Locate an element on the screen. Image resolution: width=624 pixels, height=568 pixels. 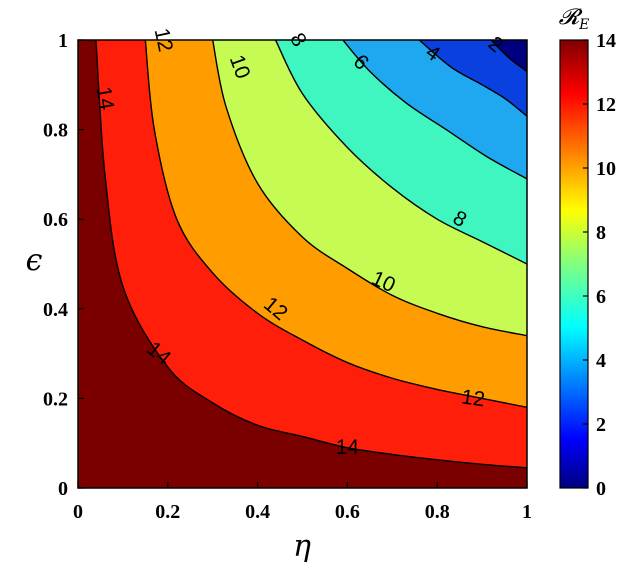
contour-label-12: 12 is located at coordinates (473, 398).